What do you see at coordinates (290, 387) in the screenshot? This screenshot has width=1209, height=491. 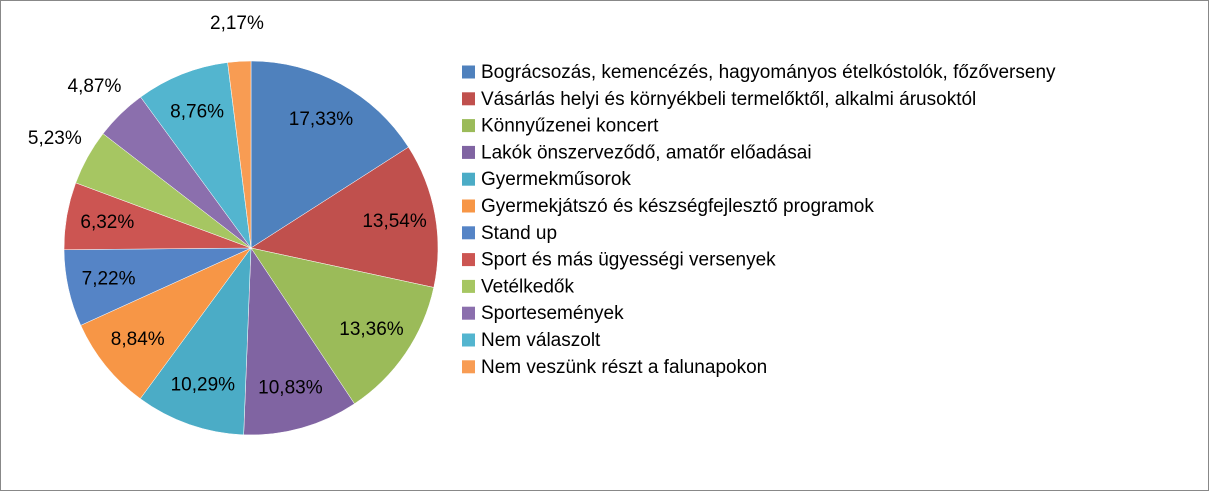 I see `data-label: 10,83%` at bounding box center [290, 387].